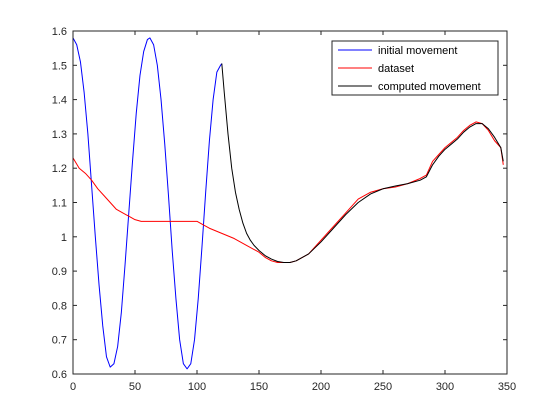 This screenshot has height=420, width=560. I want to click on y-tick-label: 1.1, so click(59, 204).